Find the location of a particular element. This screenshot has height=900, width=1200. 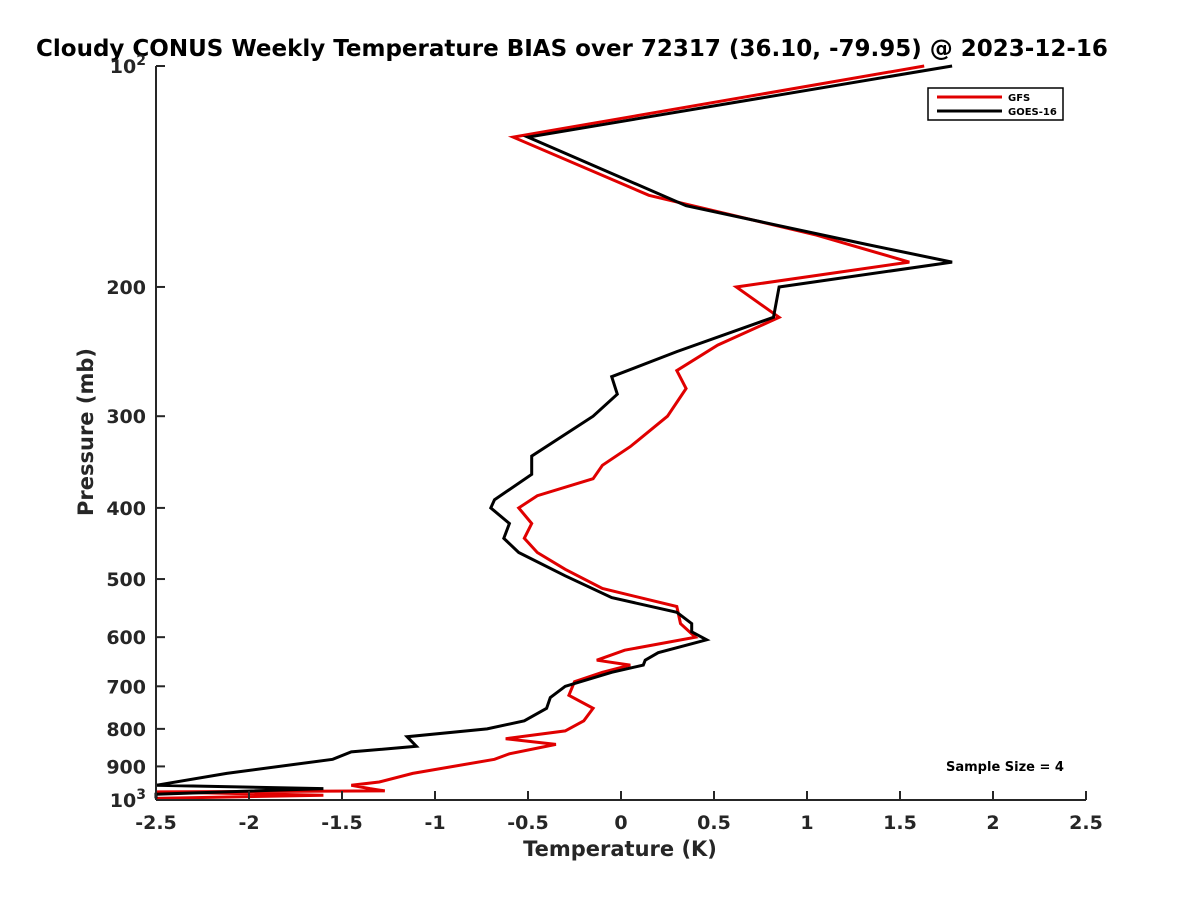

x-tick-label: 2.5 is located at coordinates (1086, 823).